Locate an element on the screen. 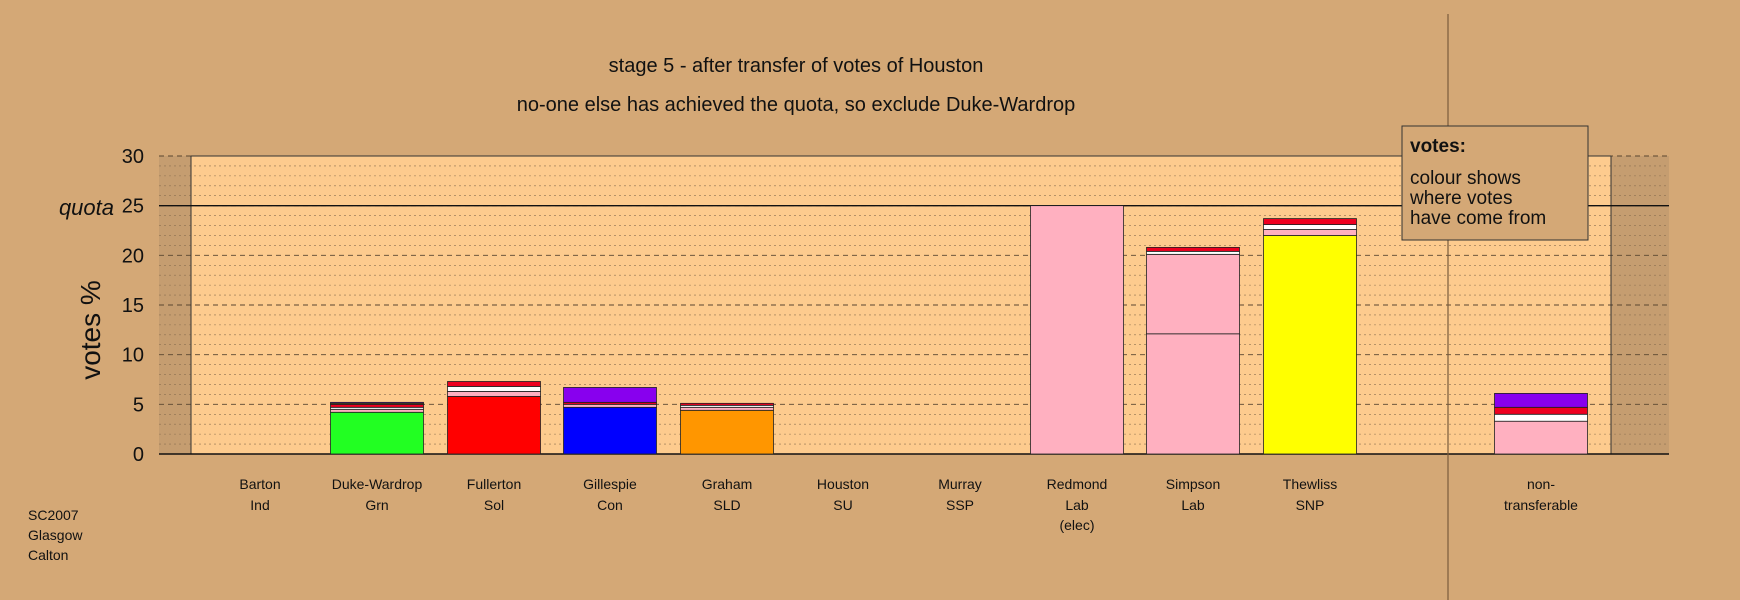 The width and height of the screenshot is (1740, 600). y-tick-label: 5 is located at coordinates (138, 405).